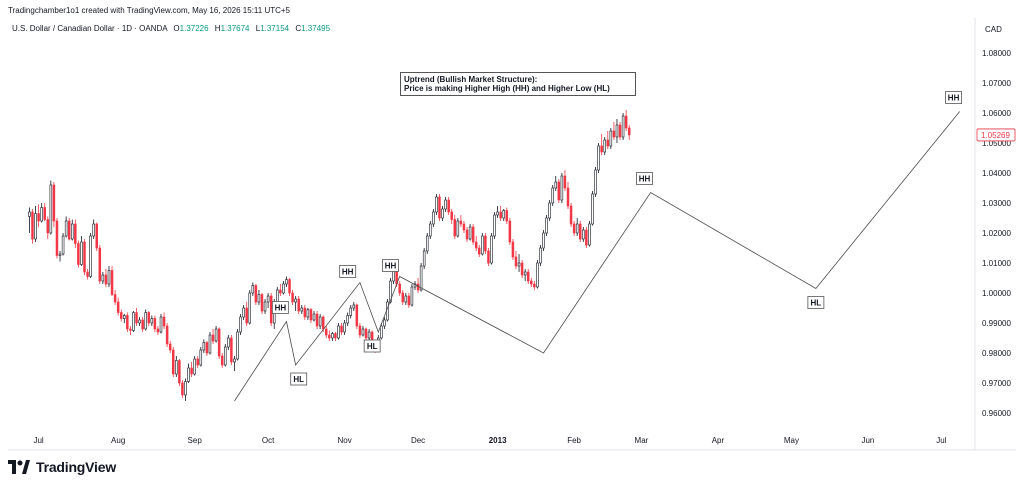 Image resolution: width=1024 pixels, height=489 pixels. Describe the element at coordinates (642, 440) in the screenshot. I see `x-tick-label: Mar` at that location.